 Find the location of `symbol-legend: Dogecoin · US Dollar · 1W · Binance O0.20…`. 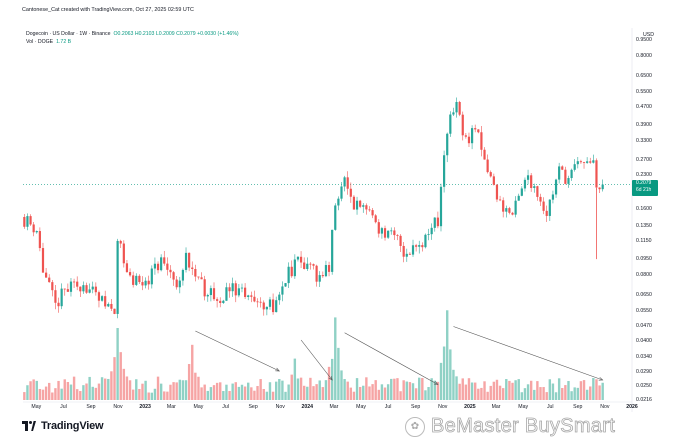

symbol-legend: Dogecoin · US Dollar · 1W · Binance O0.20… is located at coordinates (132, 34).